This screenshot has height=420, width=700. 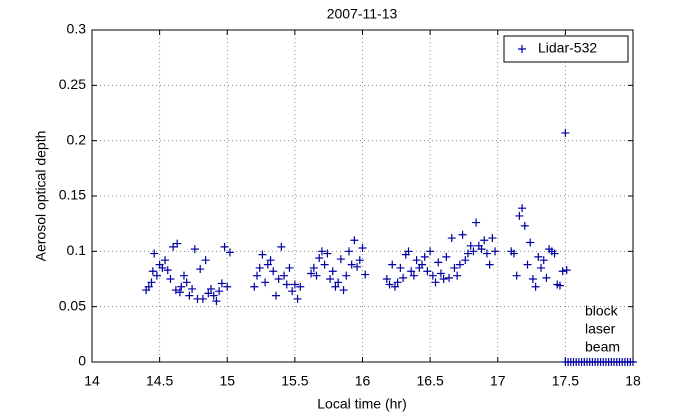 I want to click on y-tick-label: 0.3, so click(x=77, y=29).